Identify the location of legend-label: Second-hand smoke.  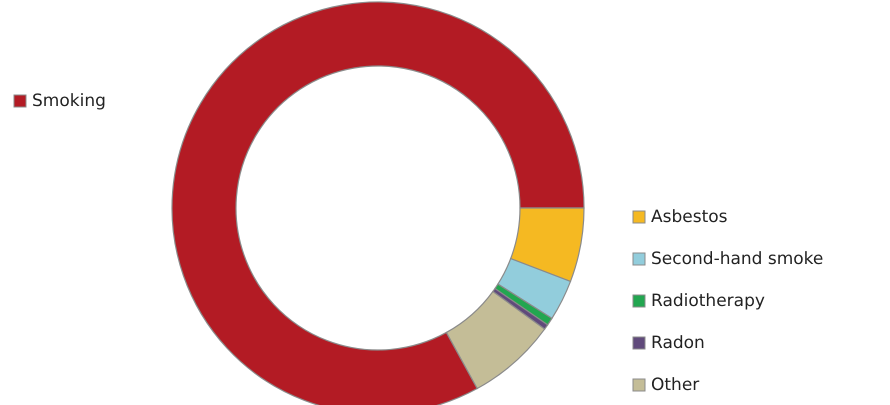
(737, 259).